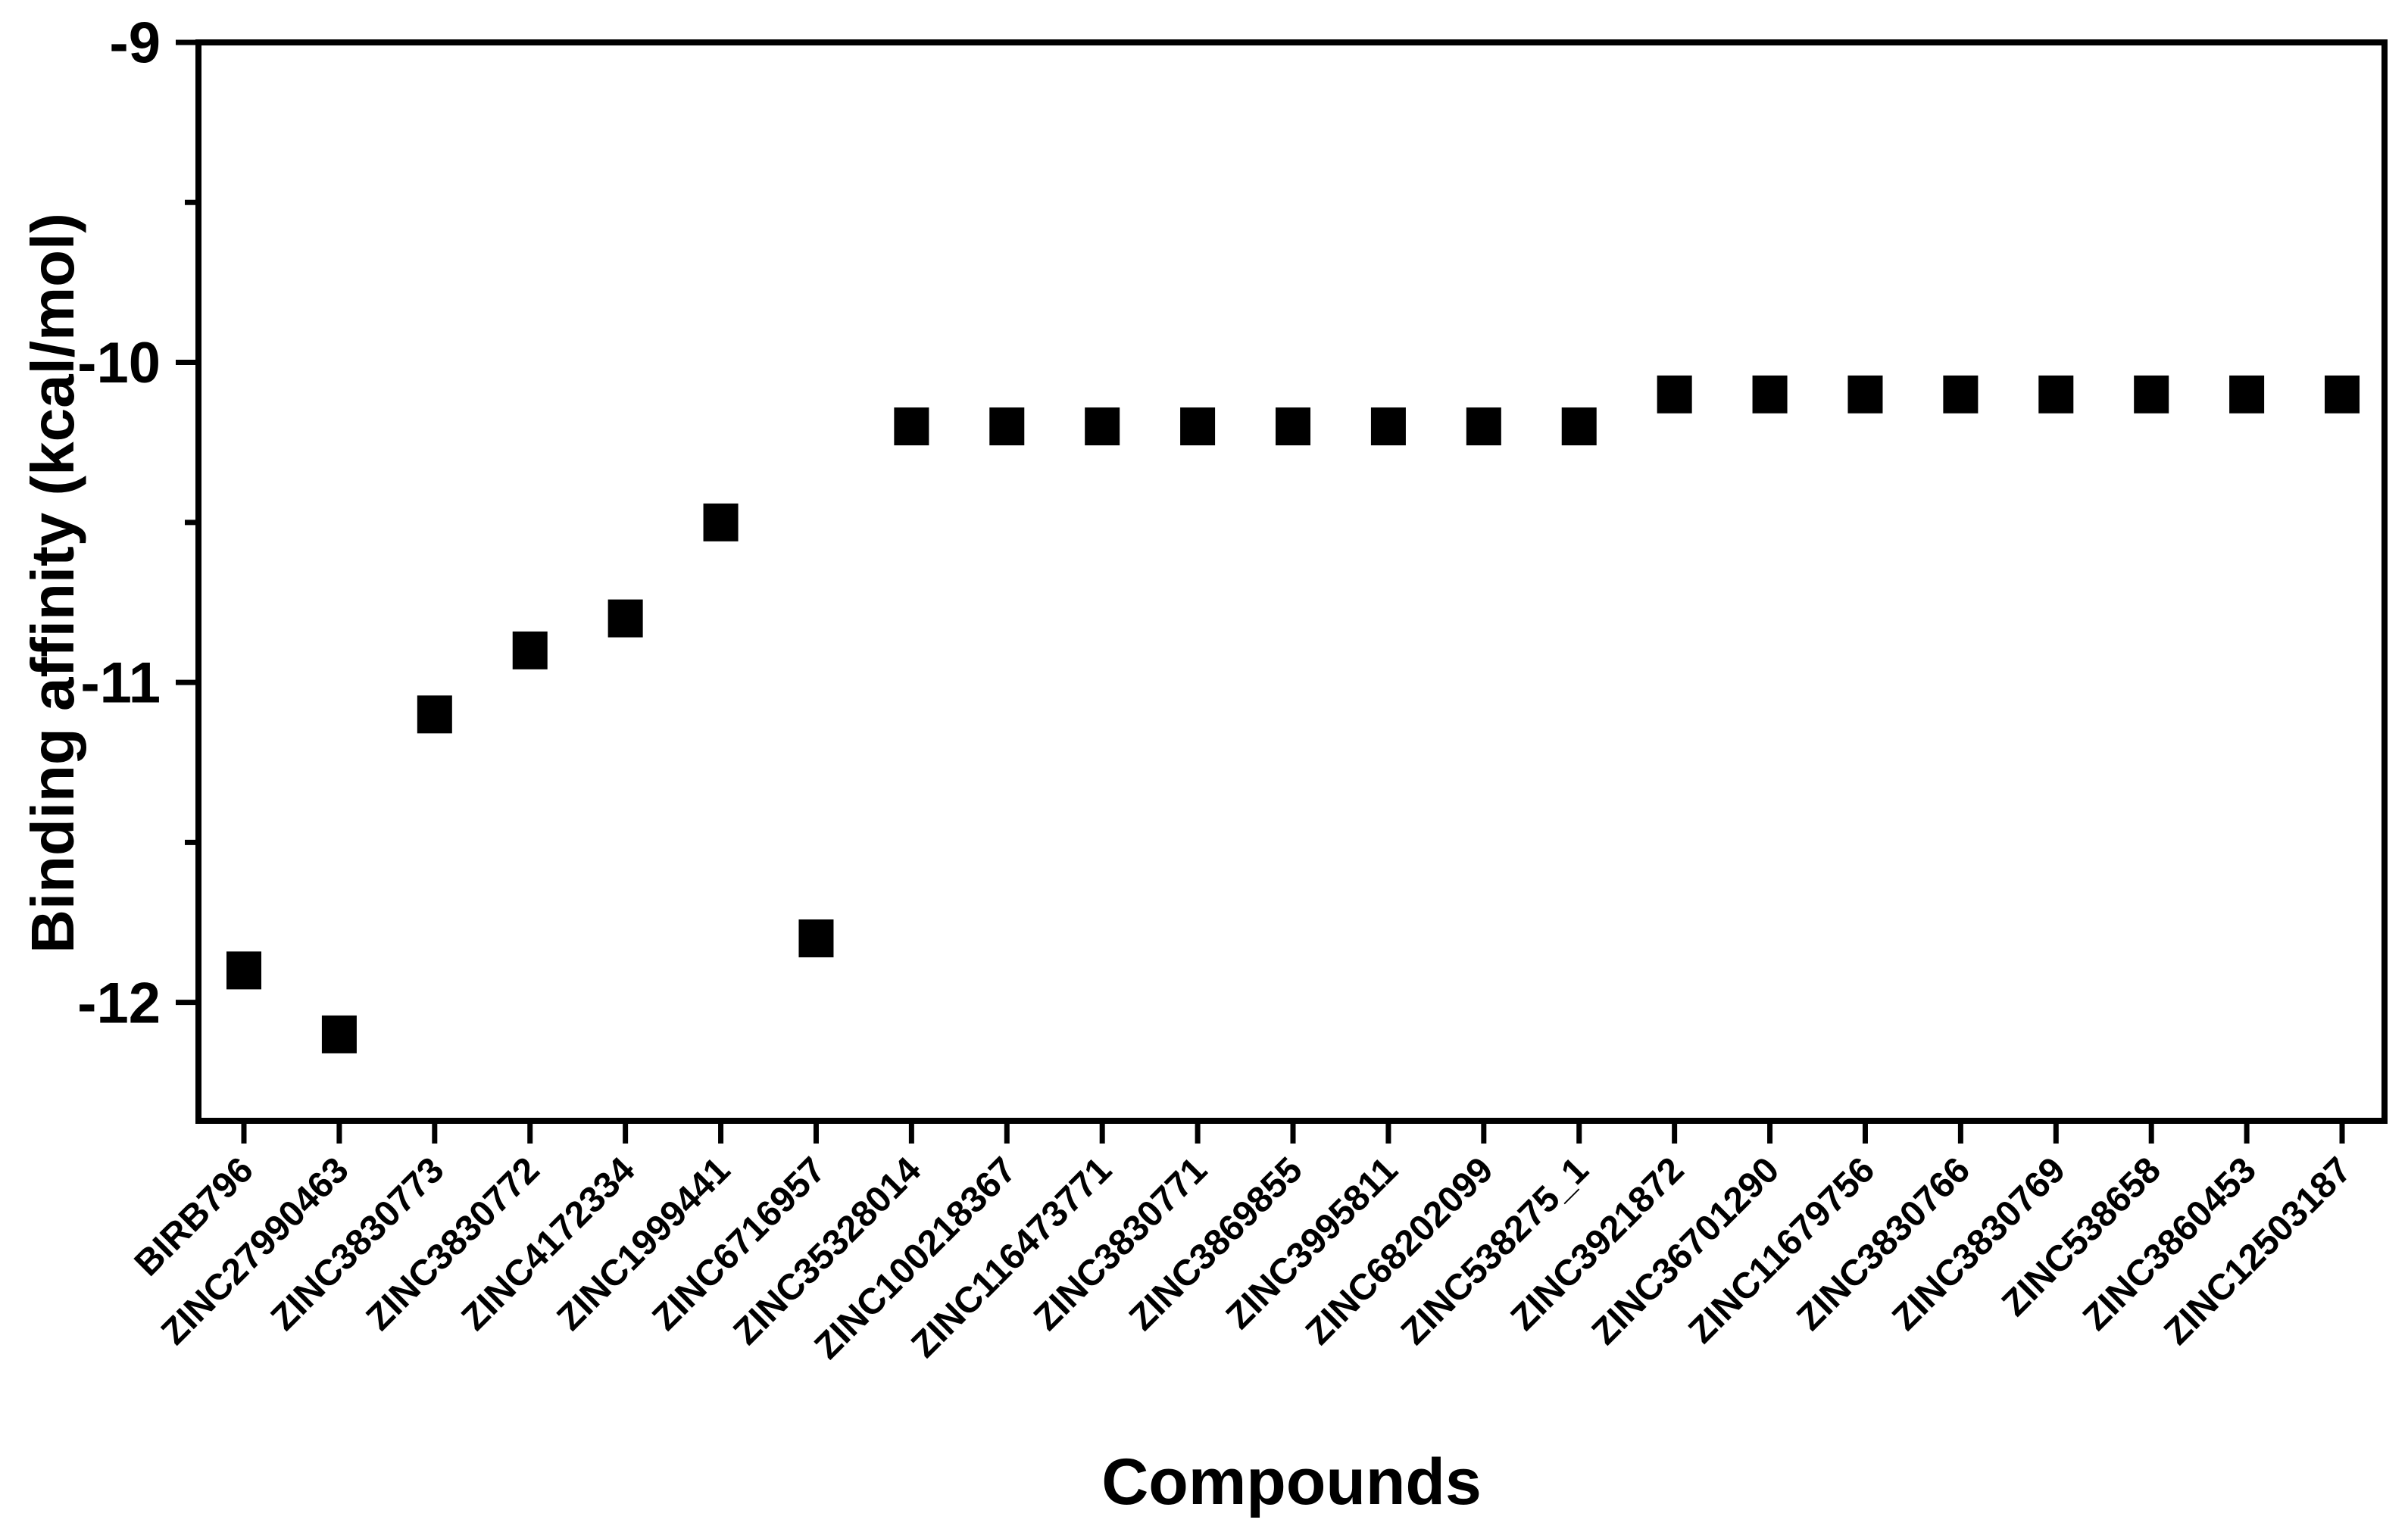  What do you see at coordinates (135, 43) in the screenshot?
I see `y-tick-label: -9` at bounding box center [135, 43].